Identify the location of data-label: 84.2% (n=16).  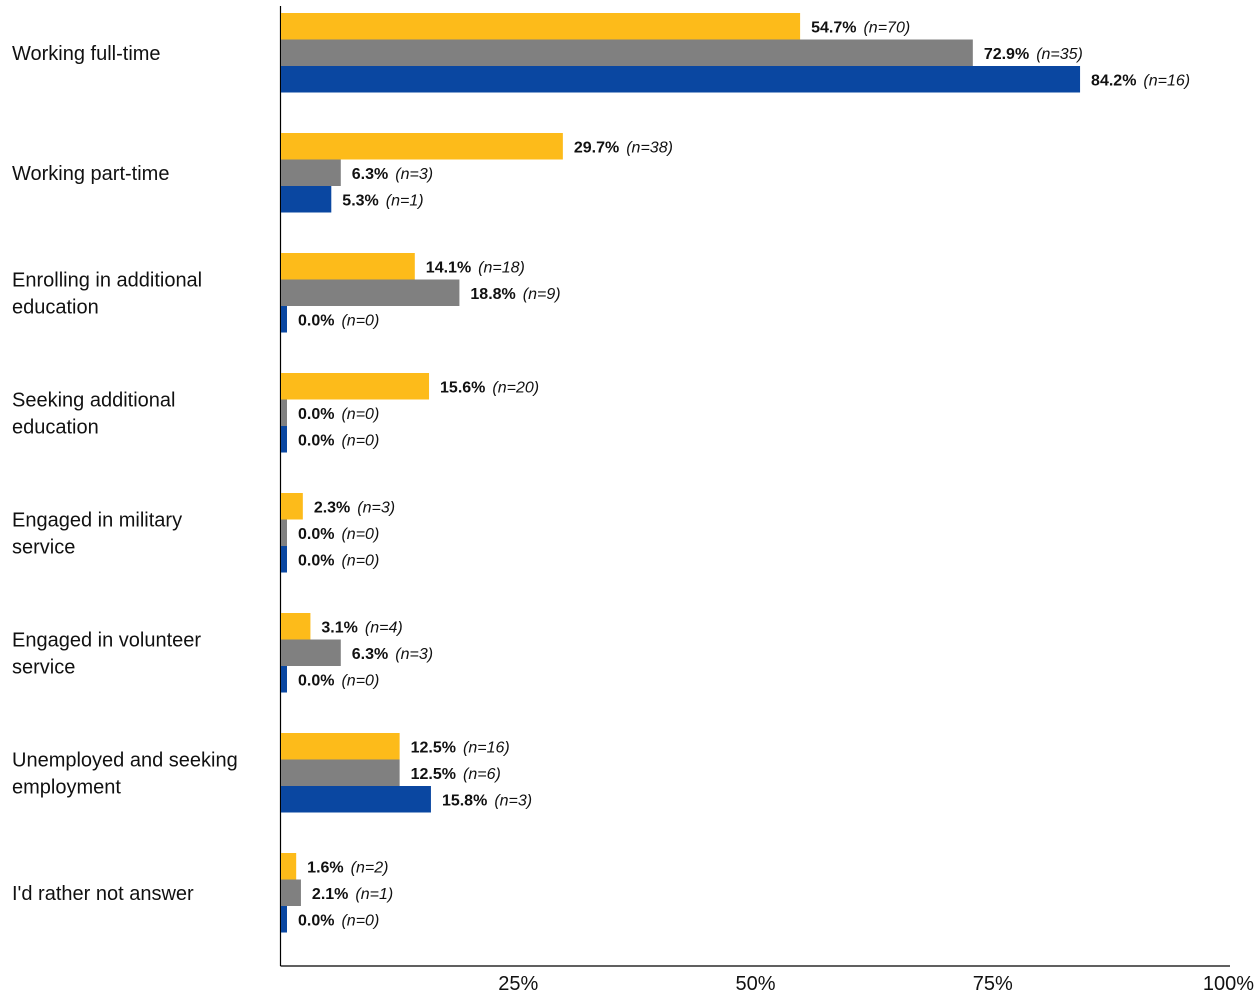
(1140, 80).